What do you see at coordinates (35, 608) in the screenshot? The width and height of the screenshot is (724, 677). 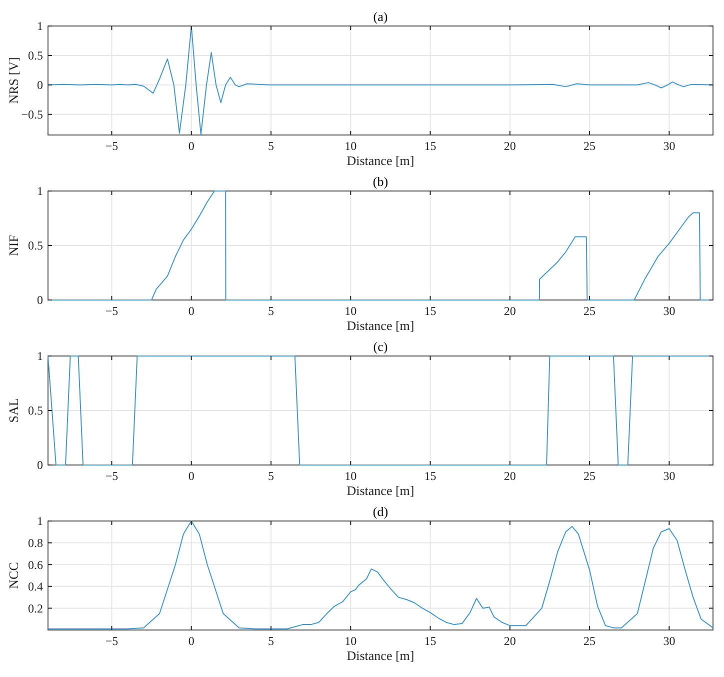 I see `y-tick-label: 0.2` at bounding box center [35, 608].